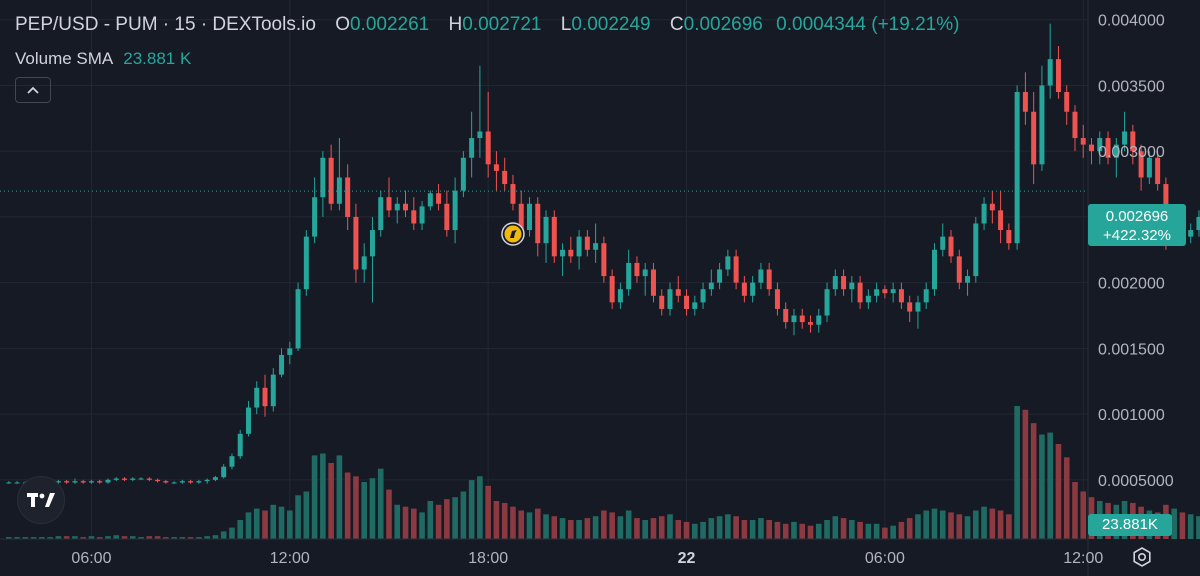  What do you see at coordinates (1142, 557) in the screenshot?
I see `gear-icon` at bounding box center [1142, 557].